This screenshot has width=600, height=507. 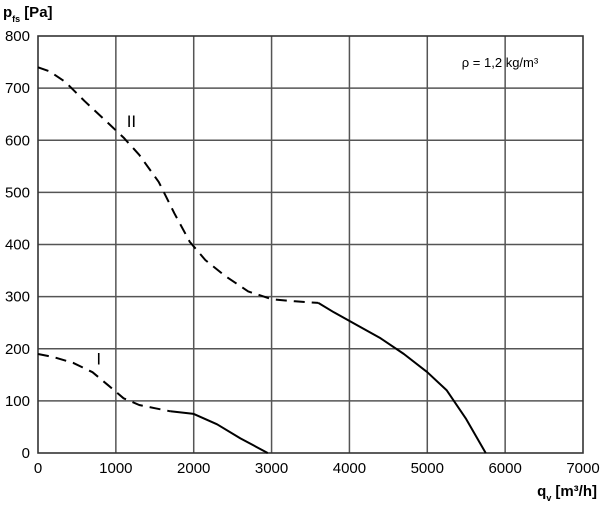 What do you see at coordinates (500, 62) in the screenshot?
I see `density-annotation: ρ = 1,2 kg/m³` at bounding box center [500, 62].